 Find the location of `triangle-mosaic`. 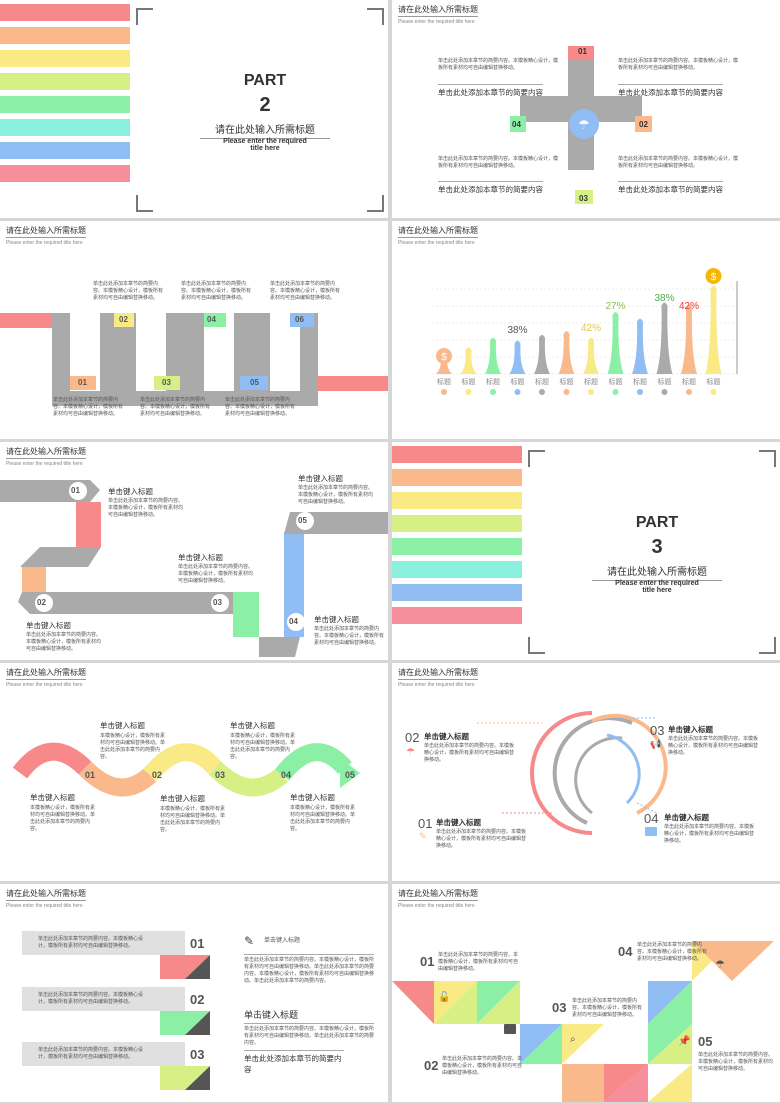

triangle-mosaic is located at coordinates (583, 1021).